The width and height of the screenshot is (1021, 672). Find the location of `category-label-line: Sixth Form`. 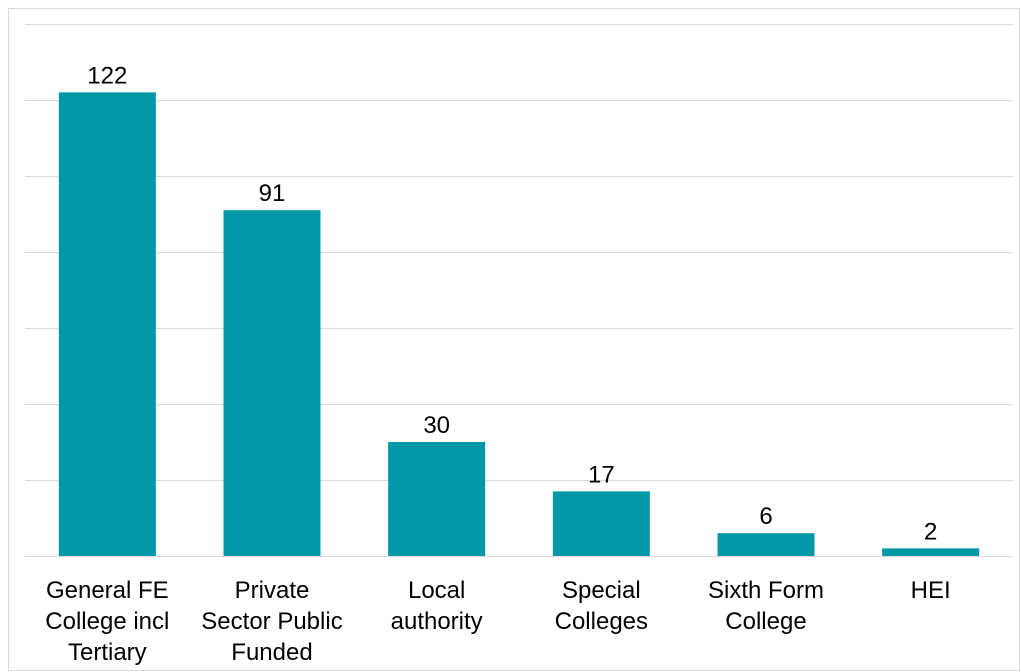

category-label-line: Sixth Form is located at coordinates (766, 590).